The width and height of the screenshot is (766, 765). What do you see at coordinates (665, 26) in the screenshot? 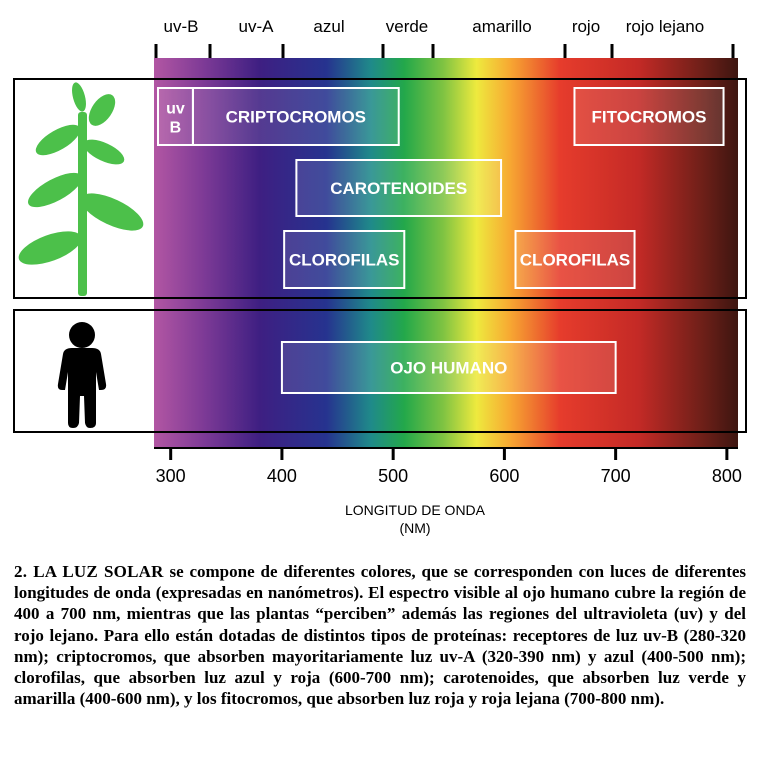
I see `band-label-rojo-lejano: rojo lejano` at bounding box center [665, 26].